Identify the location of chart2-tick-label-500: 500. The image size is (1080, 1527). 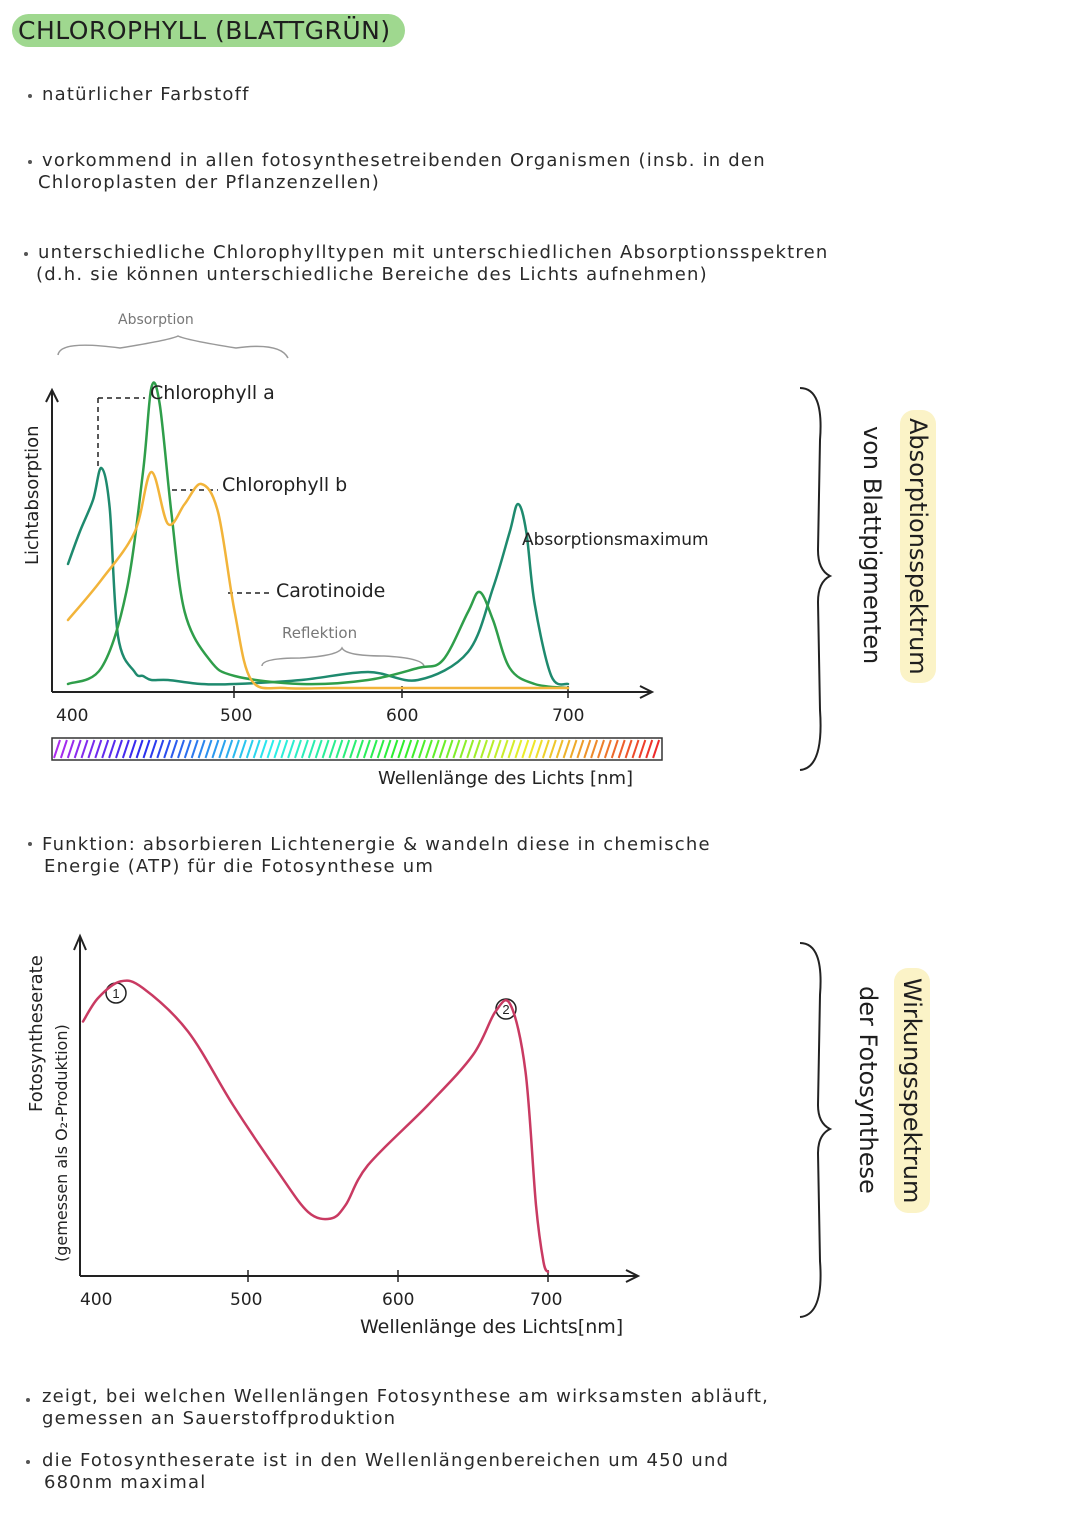
(246, 1300).